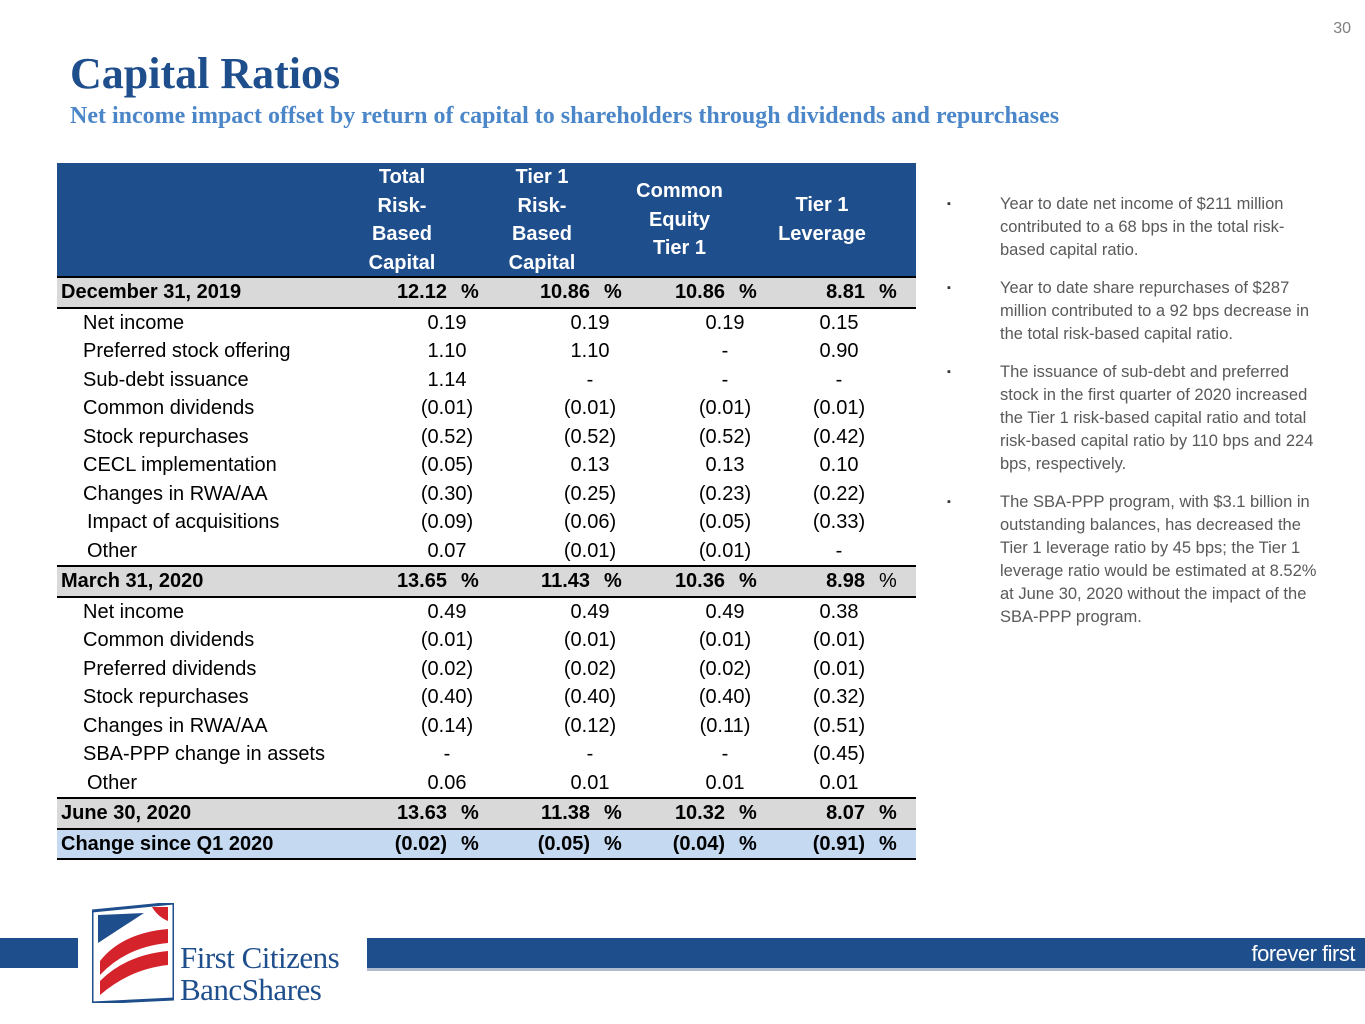 This screenshot has width=1365, height=1024. Describe the element at coordinates (169, 640) in the screenshot. I see `row-label: Common dividends` at that location.